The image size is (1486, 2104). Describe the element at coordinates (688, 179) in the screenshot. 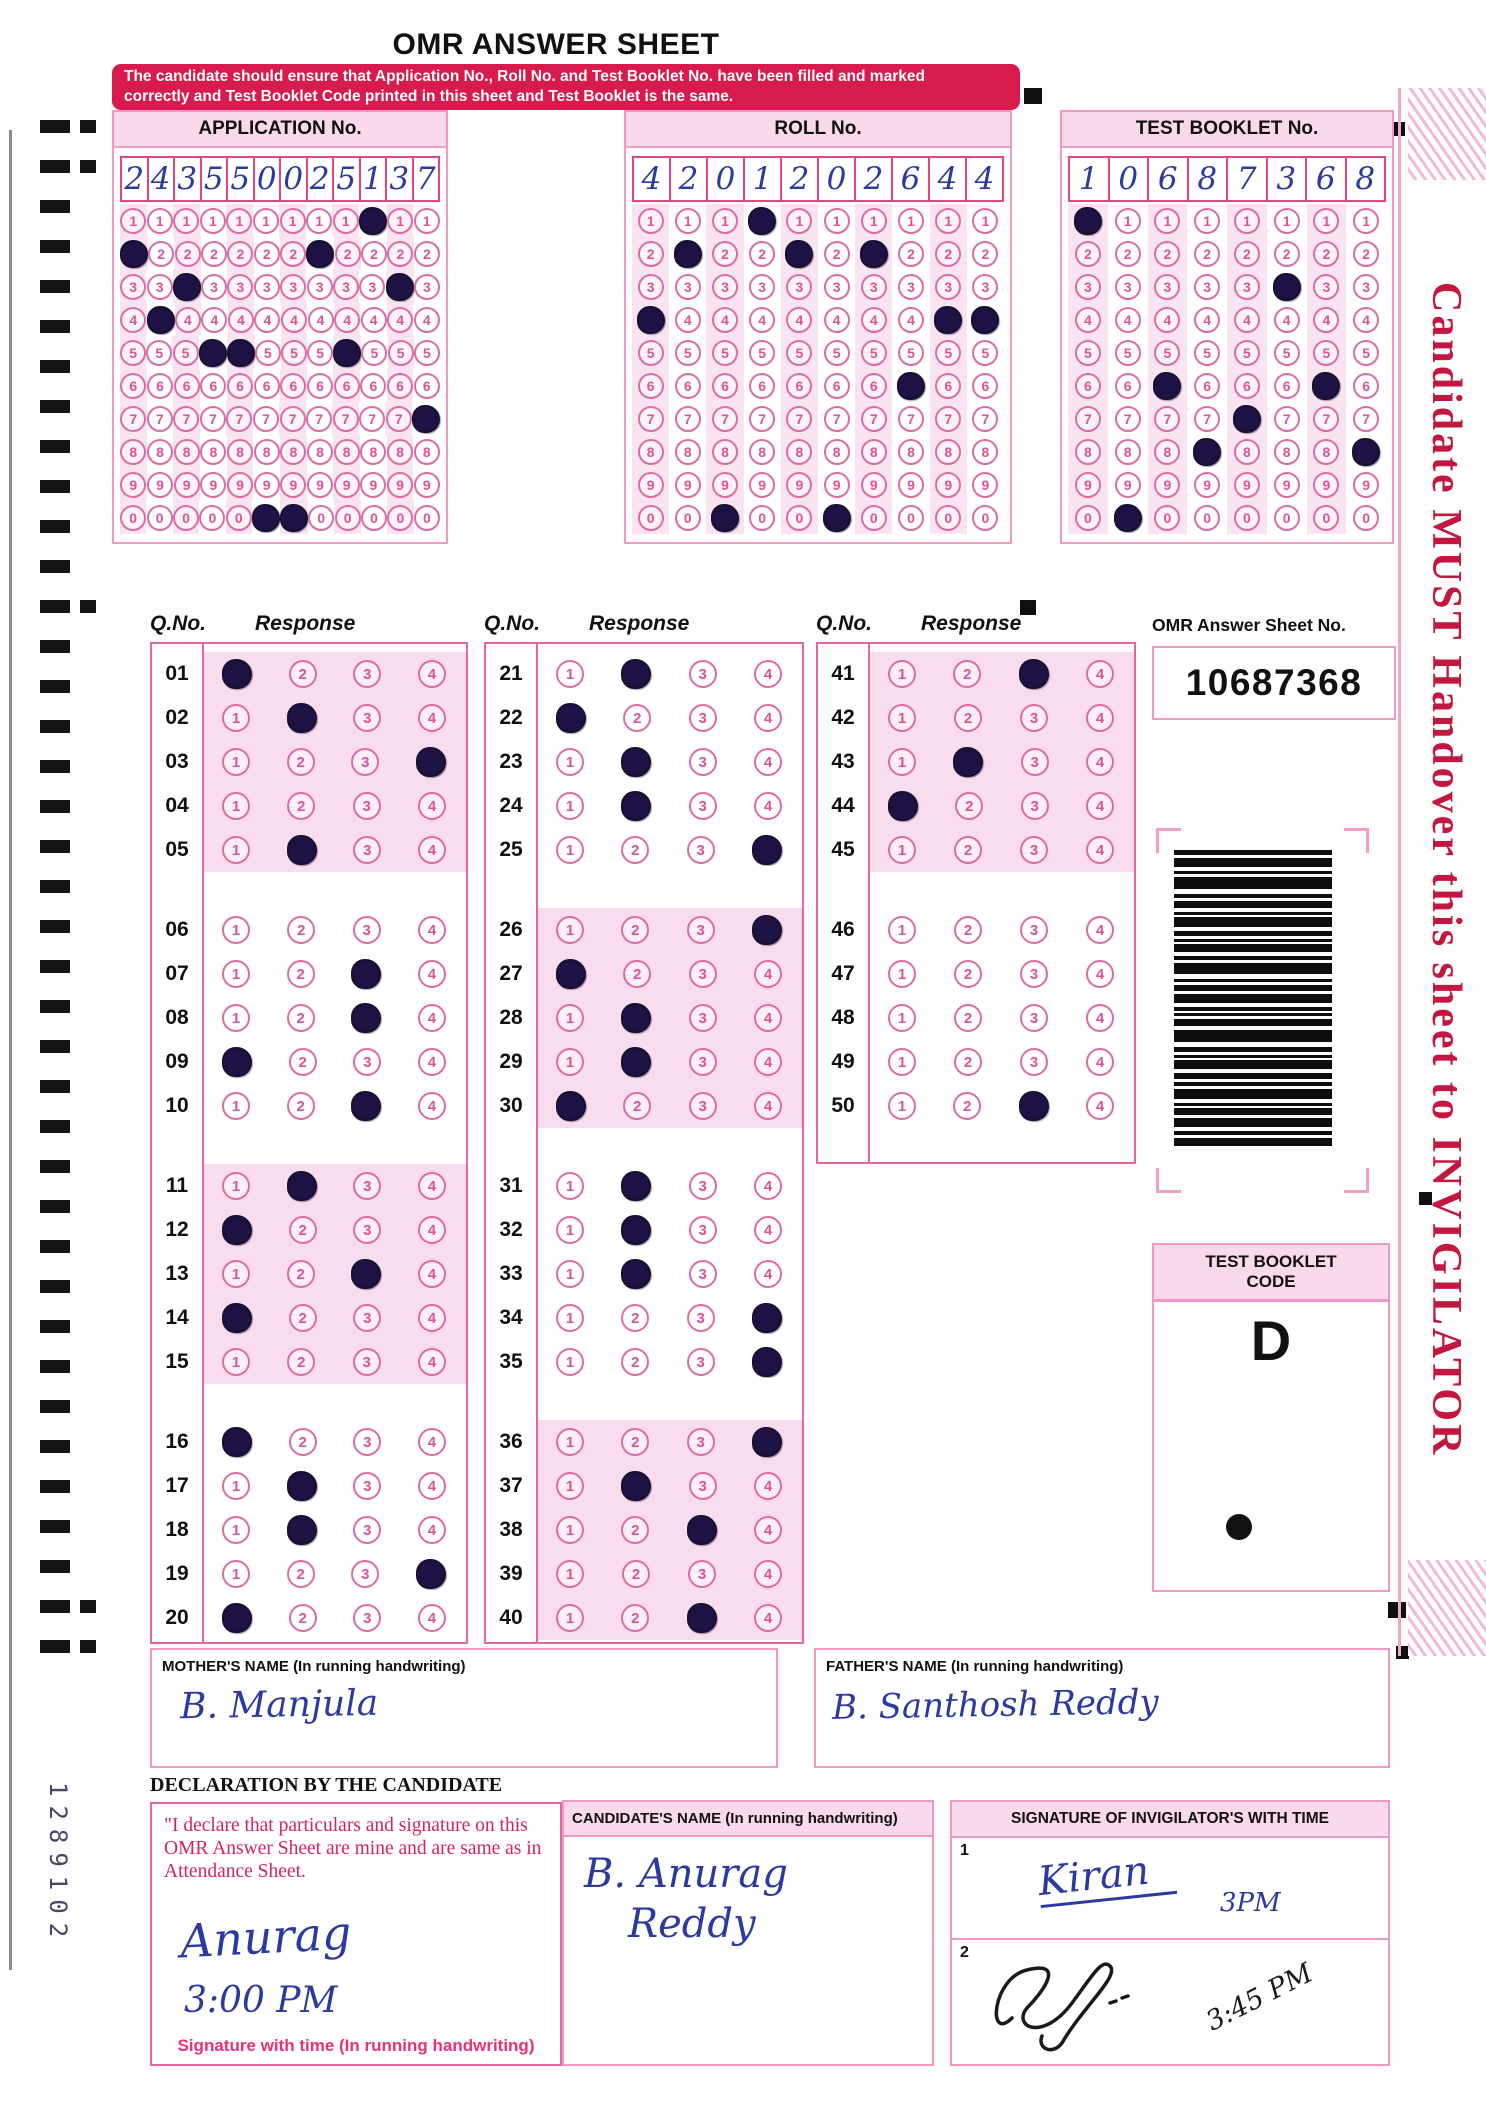

I see `handwritten-digit: 2` at that location.